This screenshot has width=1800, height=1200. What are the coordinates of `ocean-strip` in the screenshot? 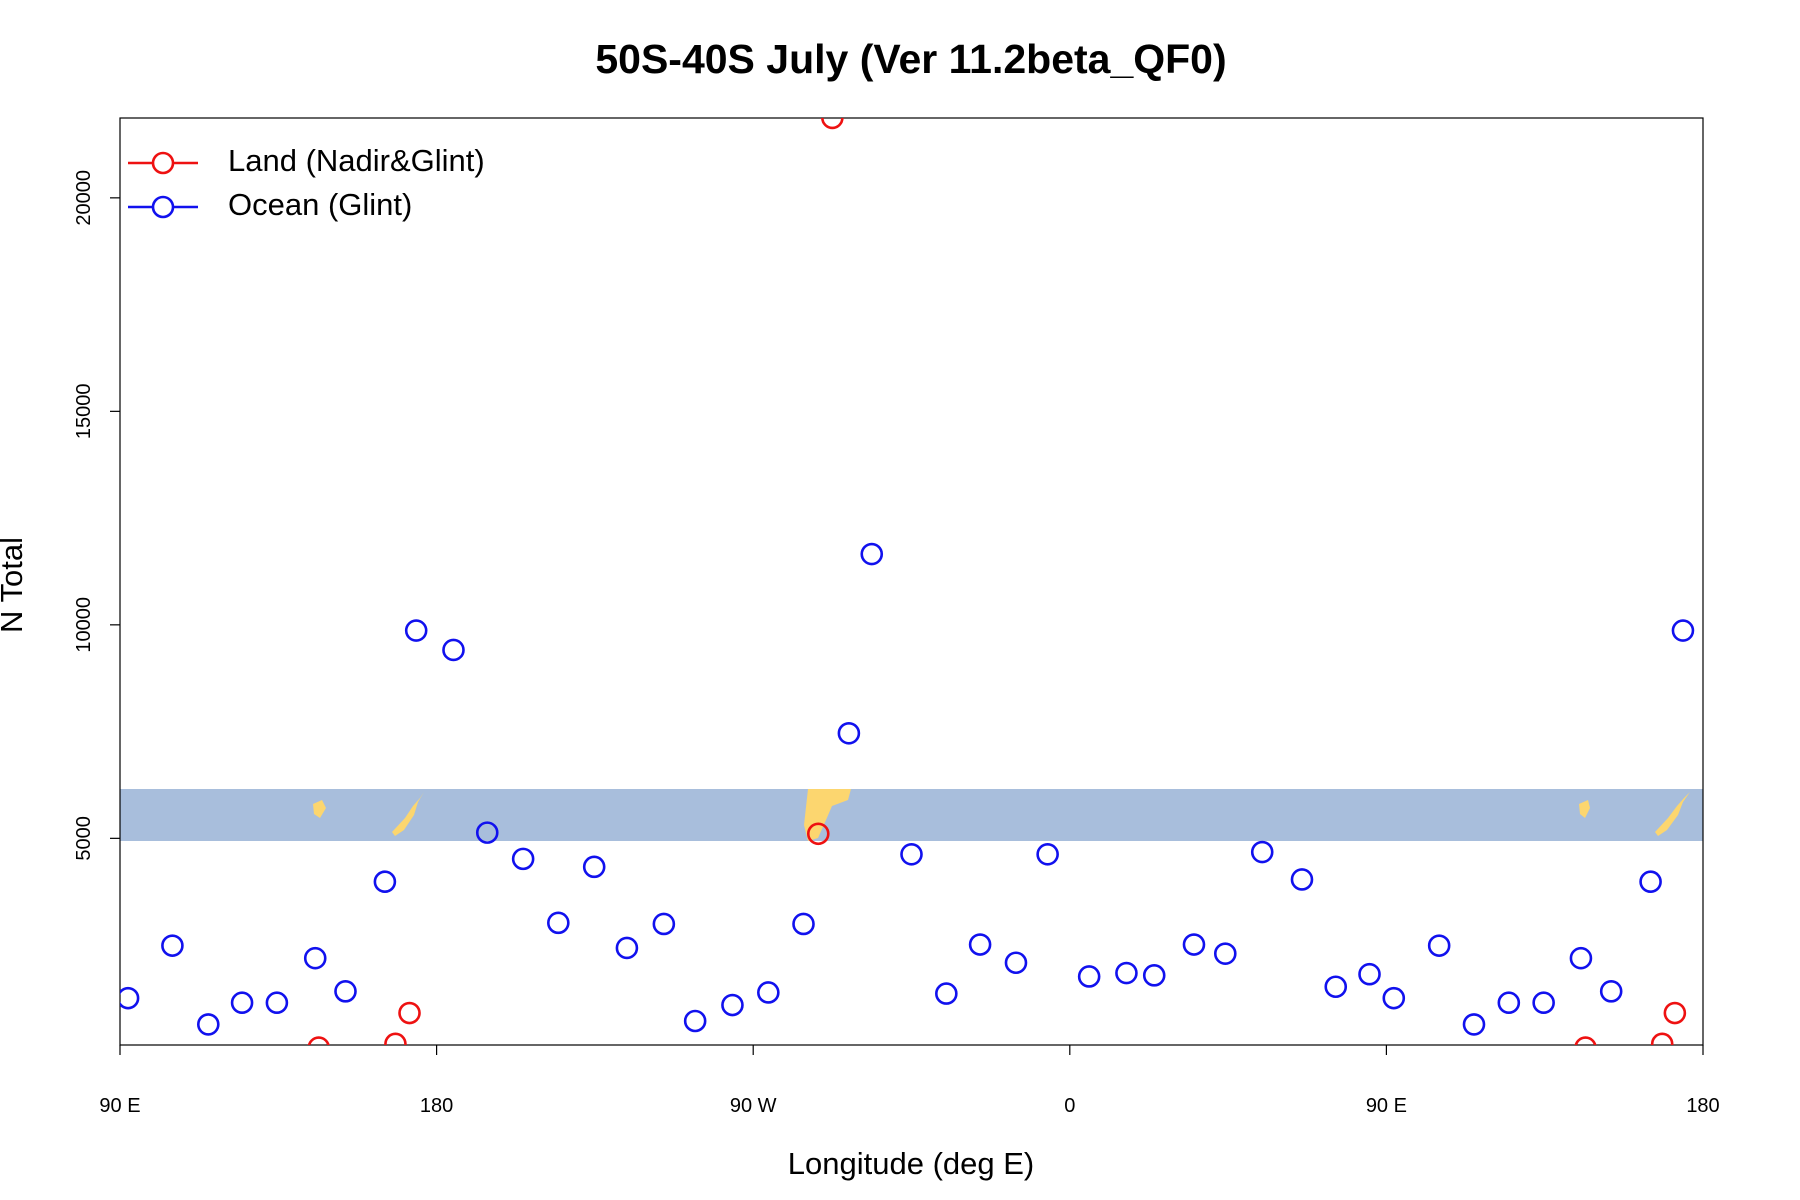 It's located at (911, 815).